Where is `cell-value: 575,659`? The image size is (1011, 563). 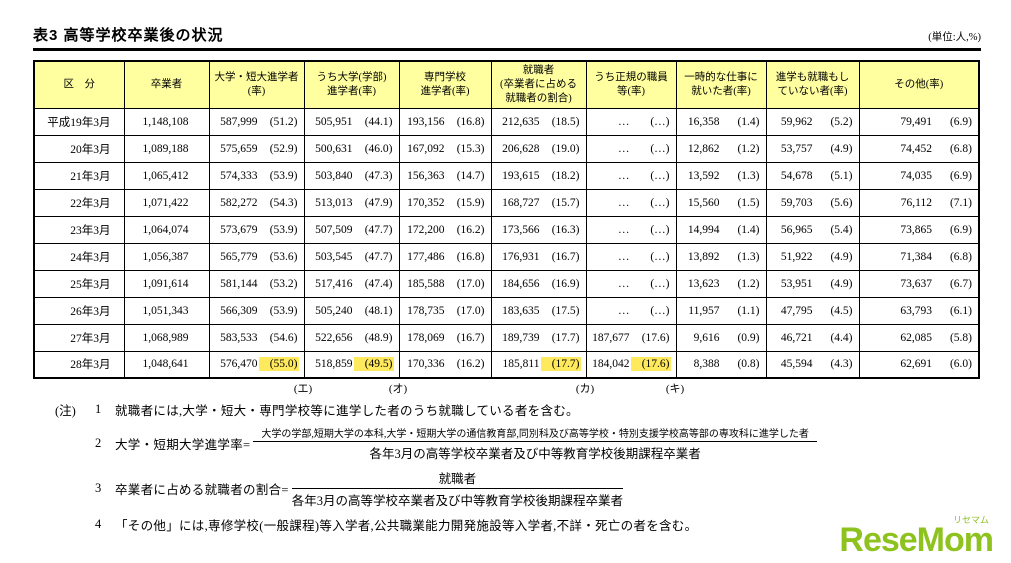
cell-value: 575,659 is located at coordinates (239, 148).